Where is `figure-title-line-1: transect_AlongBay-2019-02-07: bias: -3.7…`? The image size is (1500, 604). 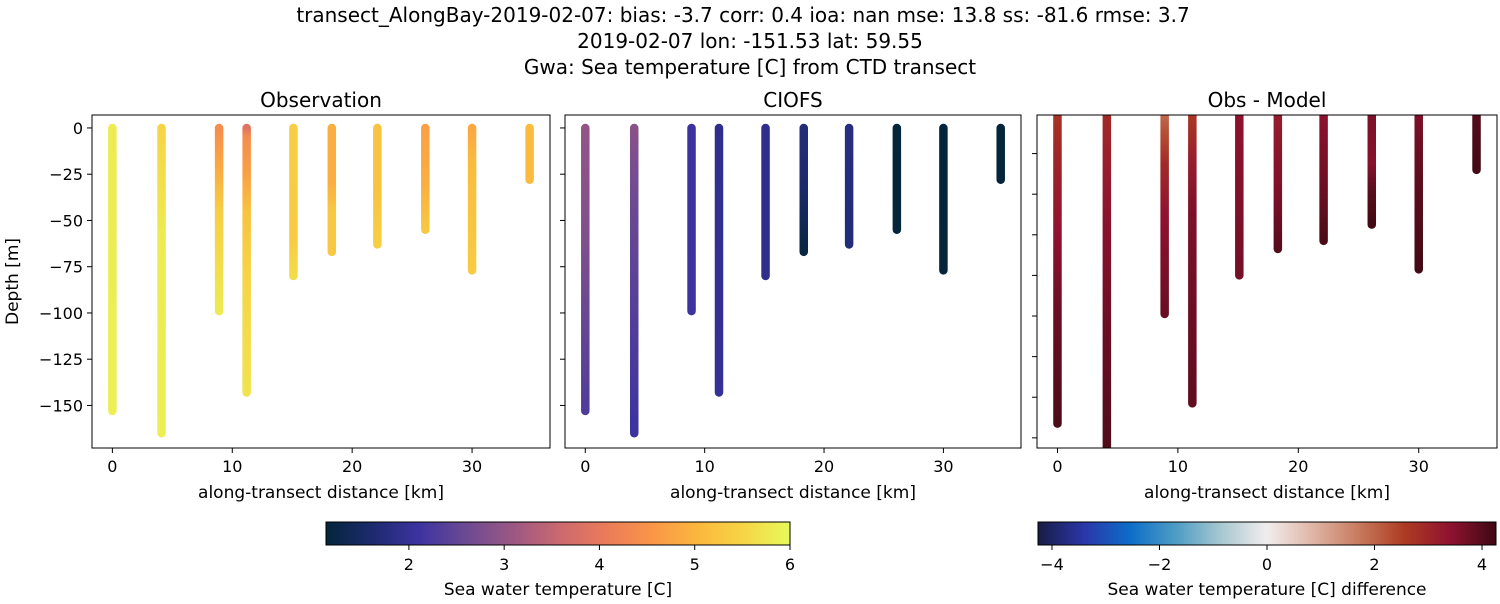 figure-title-line-1: transect_AlongBay-2019-02-07: bias: -3.7… is located at coordinates (742, 15).